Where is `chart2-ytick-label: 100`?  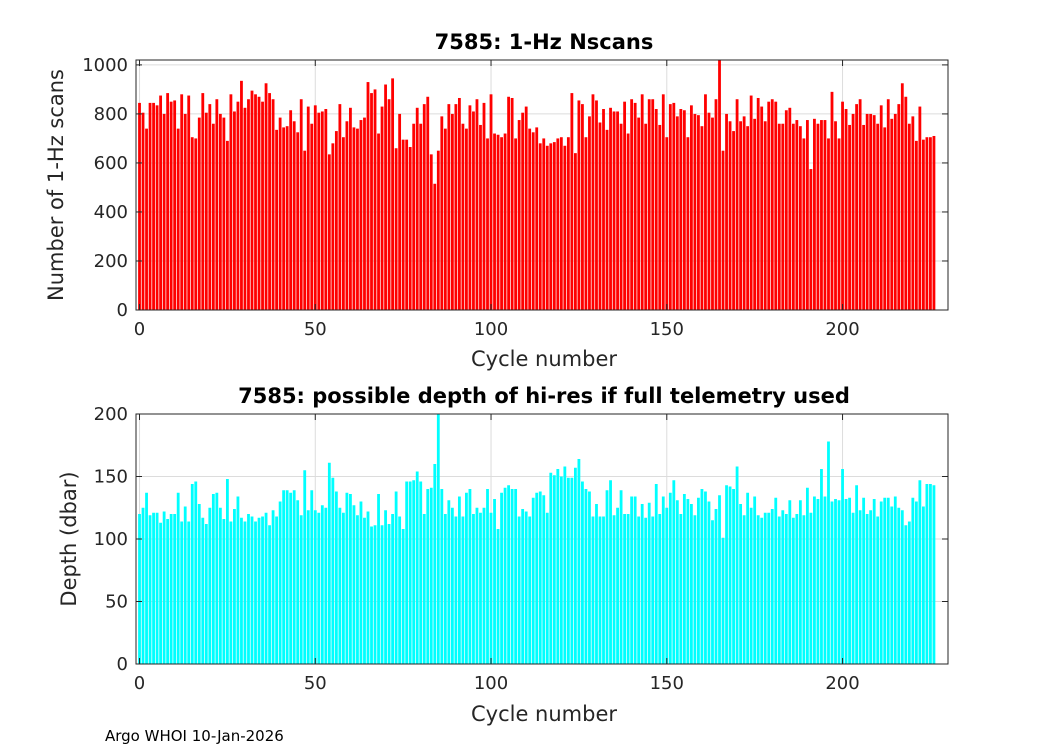
chart2-ytick-label: 100 is located at coordinates (111, 539).